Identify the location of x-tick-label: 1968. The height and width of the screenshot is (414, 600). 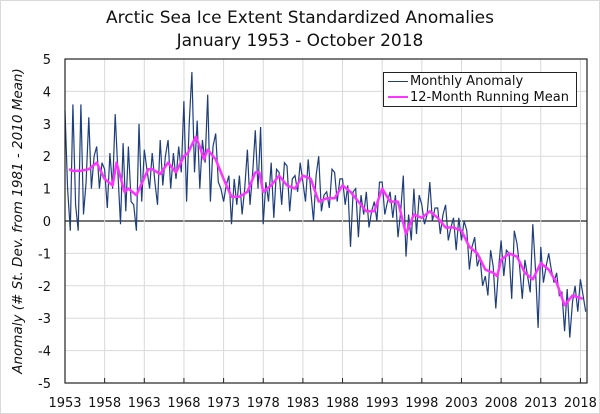
(183, 403).